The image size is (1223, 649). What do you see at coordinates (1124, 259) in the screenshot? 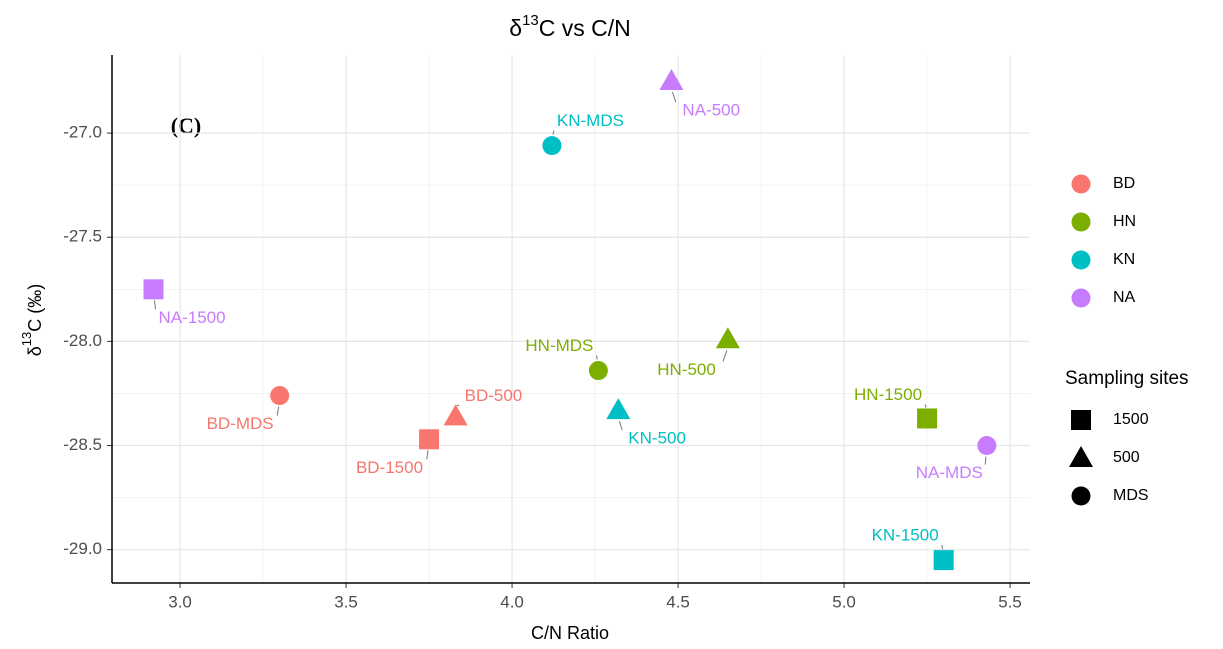
I see `legend-label: KN` at bounding box center [1124, 259].